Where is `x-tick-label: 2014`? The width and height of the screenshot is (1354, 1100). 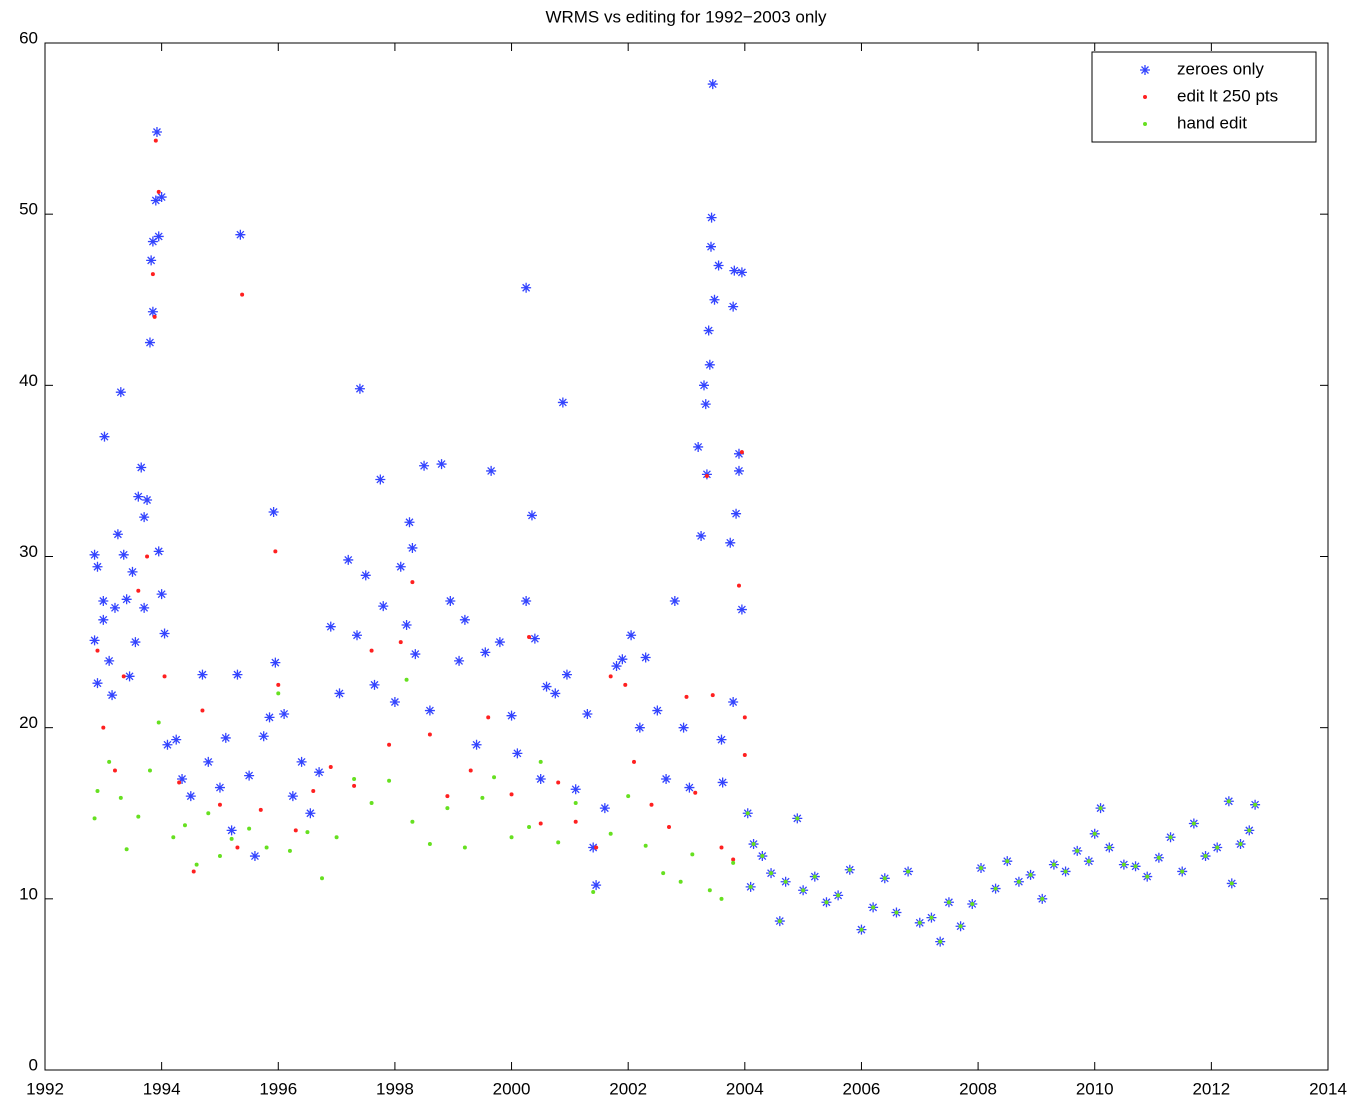
x-tick-label: 2014 is located at coordinates (1328, 1088).